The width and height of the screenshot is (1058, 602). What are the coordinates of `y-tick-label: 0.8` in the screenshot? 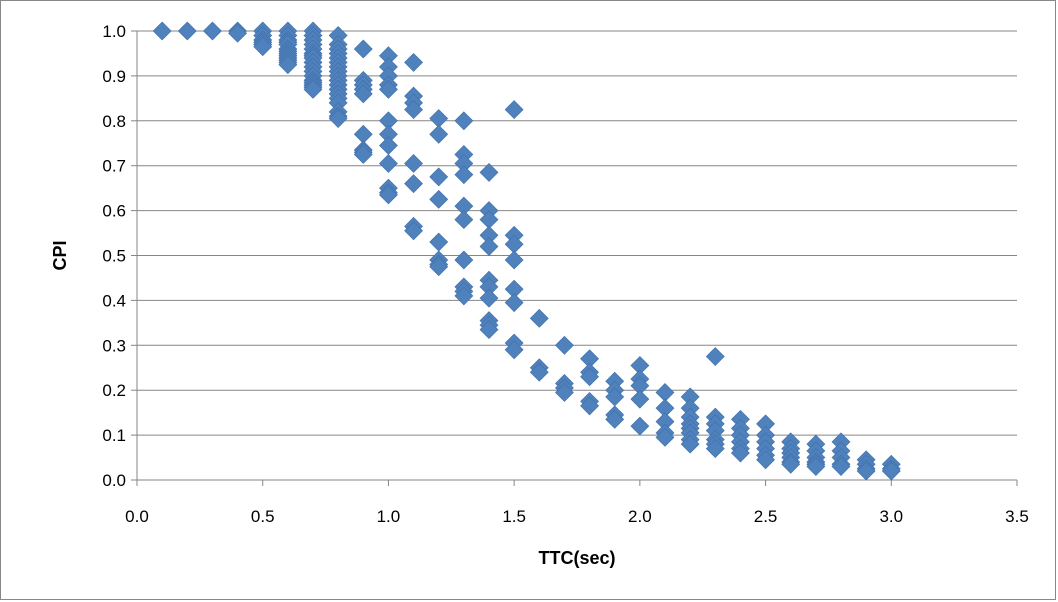 It's located at (114, 121).